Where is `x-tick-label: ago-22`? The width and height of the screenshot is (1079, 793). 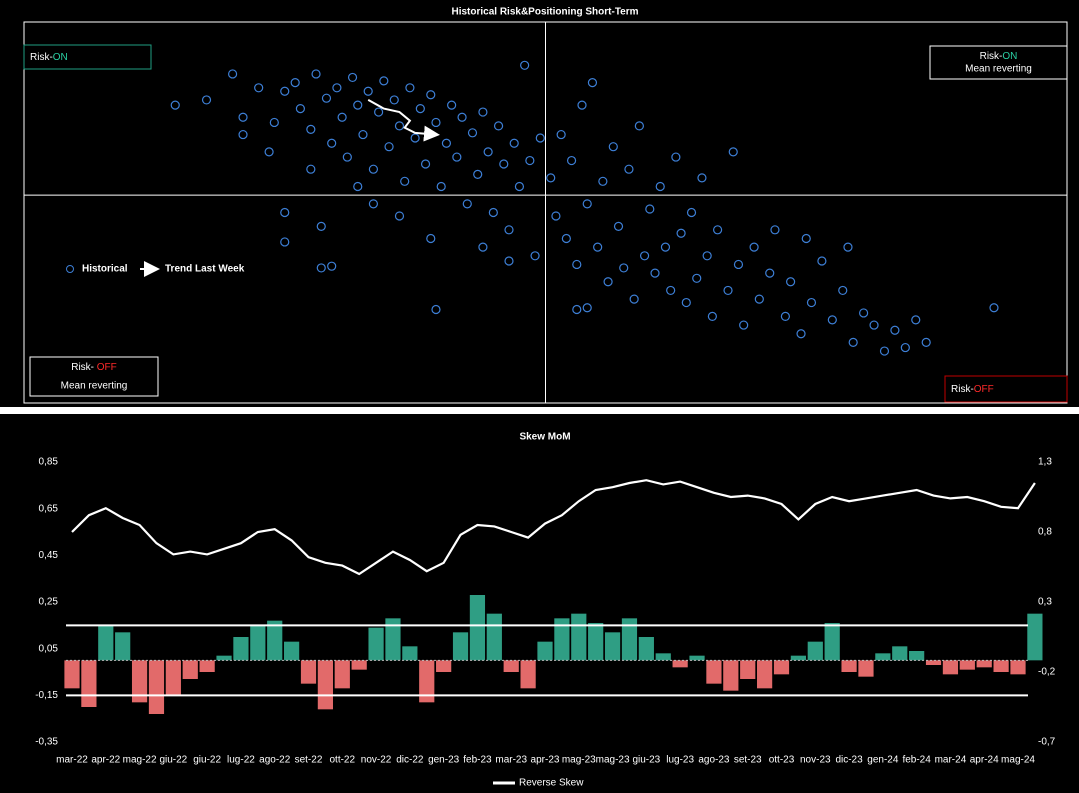
x-tick-label: ago-22 is located at coordinates (275, 760).